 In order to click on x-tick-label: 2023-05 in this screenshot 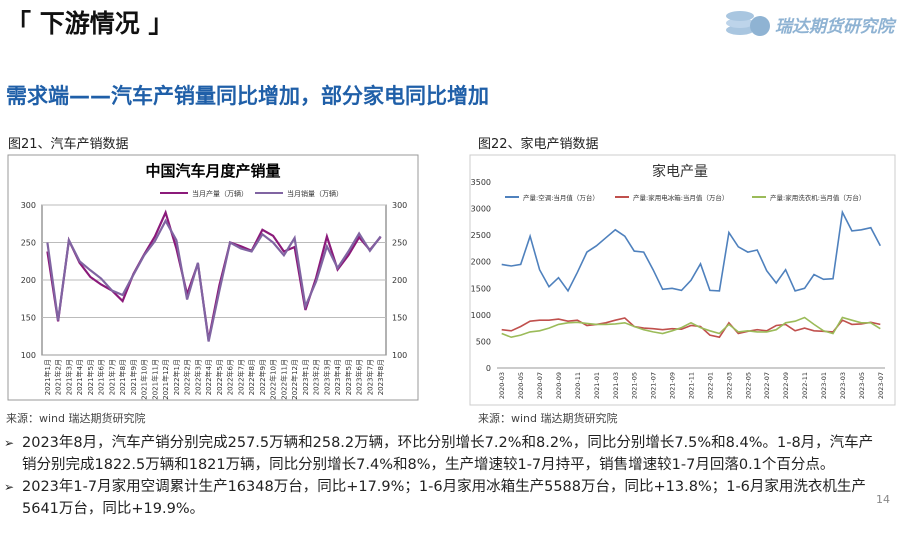, I will do `click(862, 385)`.